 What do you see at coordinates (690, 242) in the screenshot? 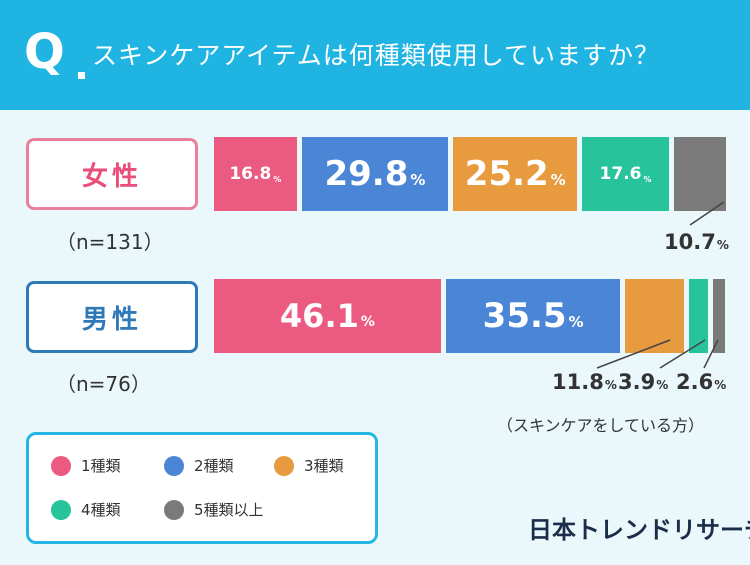
I see `outside-value-number-female-5: 10.7` at bounding box center [690, 242].